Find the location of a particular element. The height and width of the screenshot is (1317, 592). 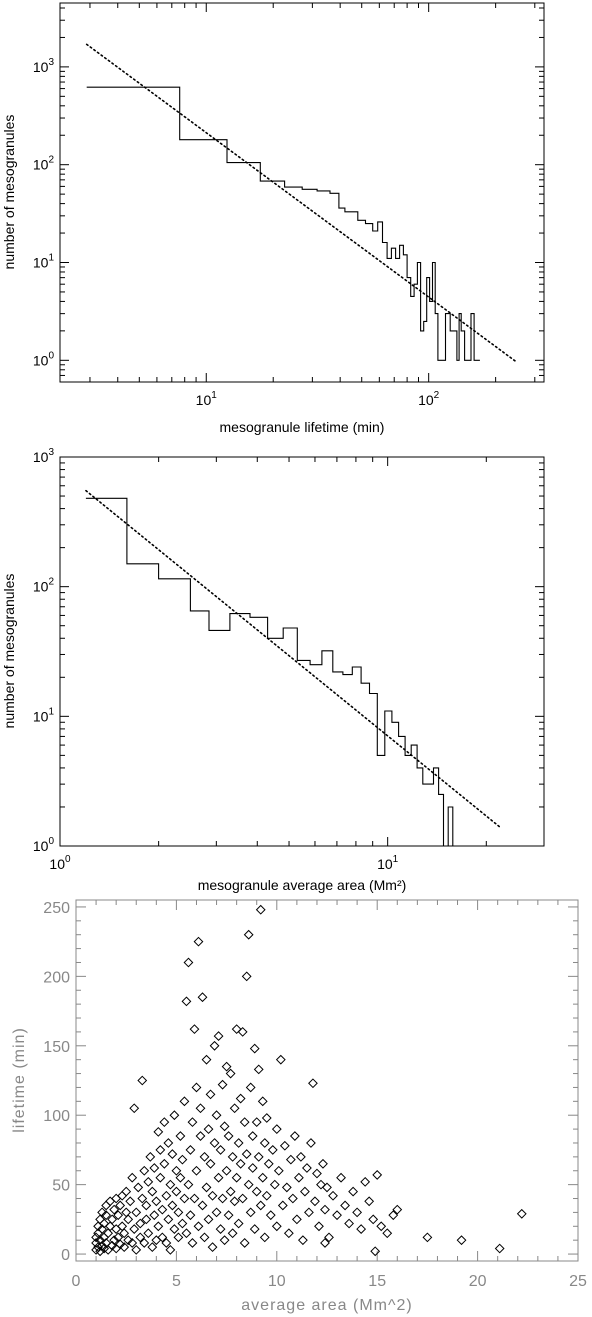

scatter-x-tick-label: 20 is located at coordinates (478, 1281).